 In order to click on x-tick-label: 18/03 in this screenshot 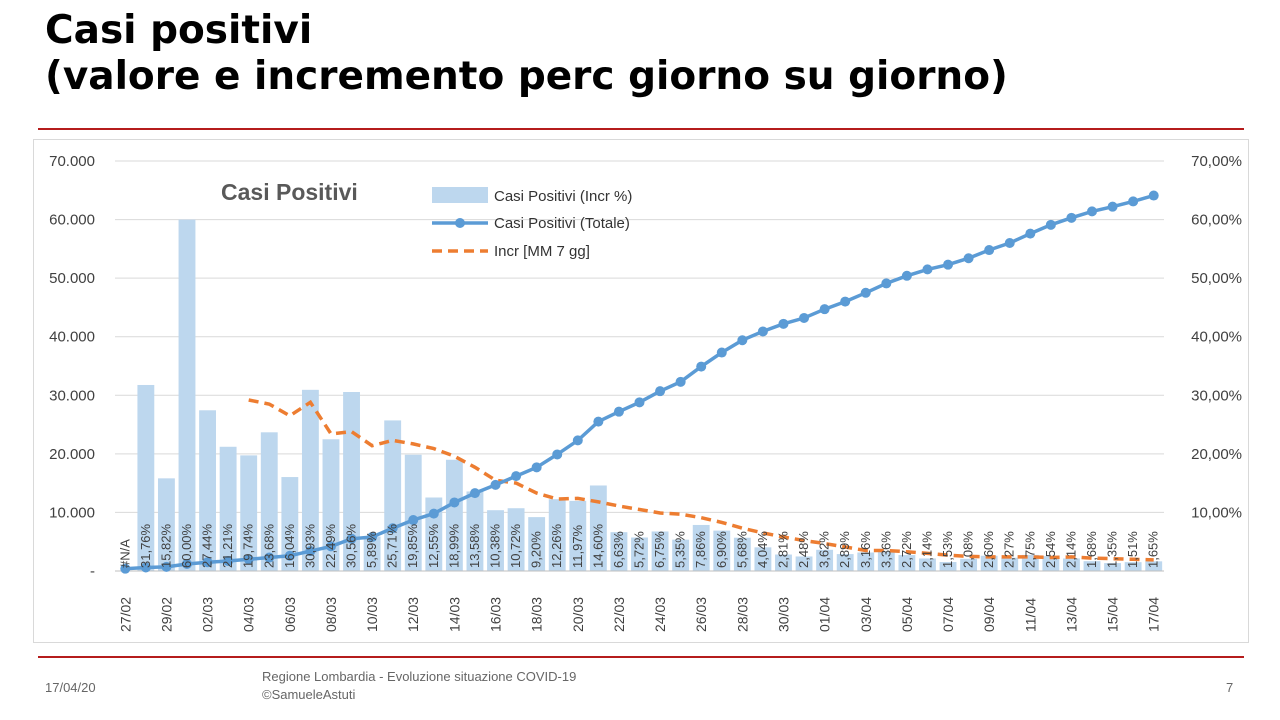, I will do `click(537, 614)`.